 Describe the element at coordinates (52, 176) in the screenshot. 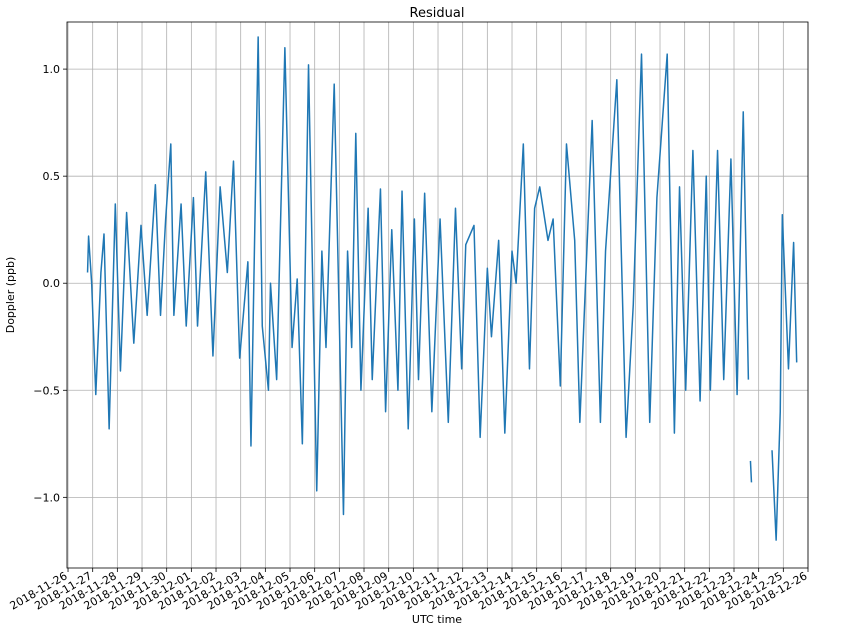

I see `y-tick-label: 0.5` at that location.